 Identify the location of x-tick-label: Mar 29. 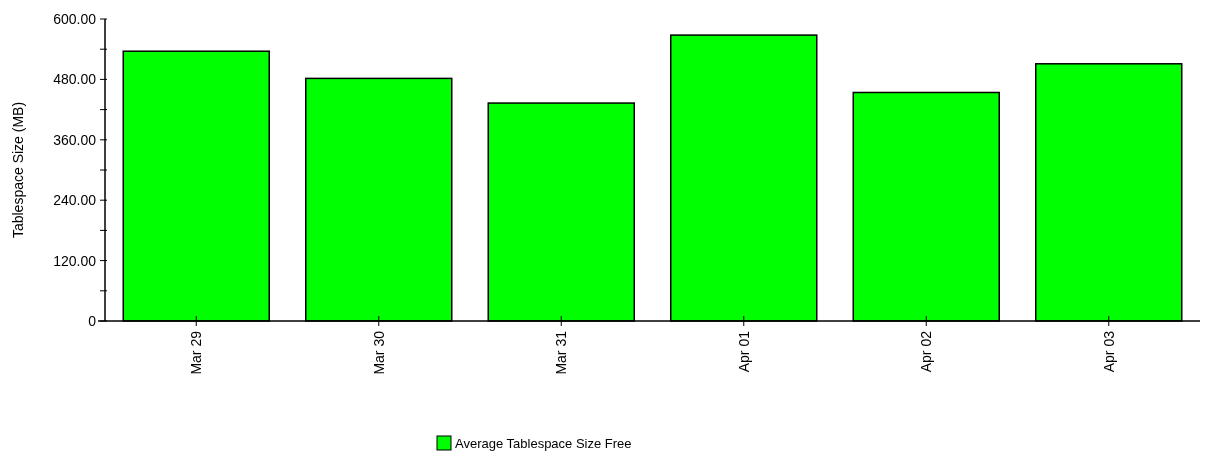
(196, 352).